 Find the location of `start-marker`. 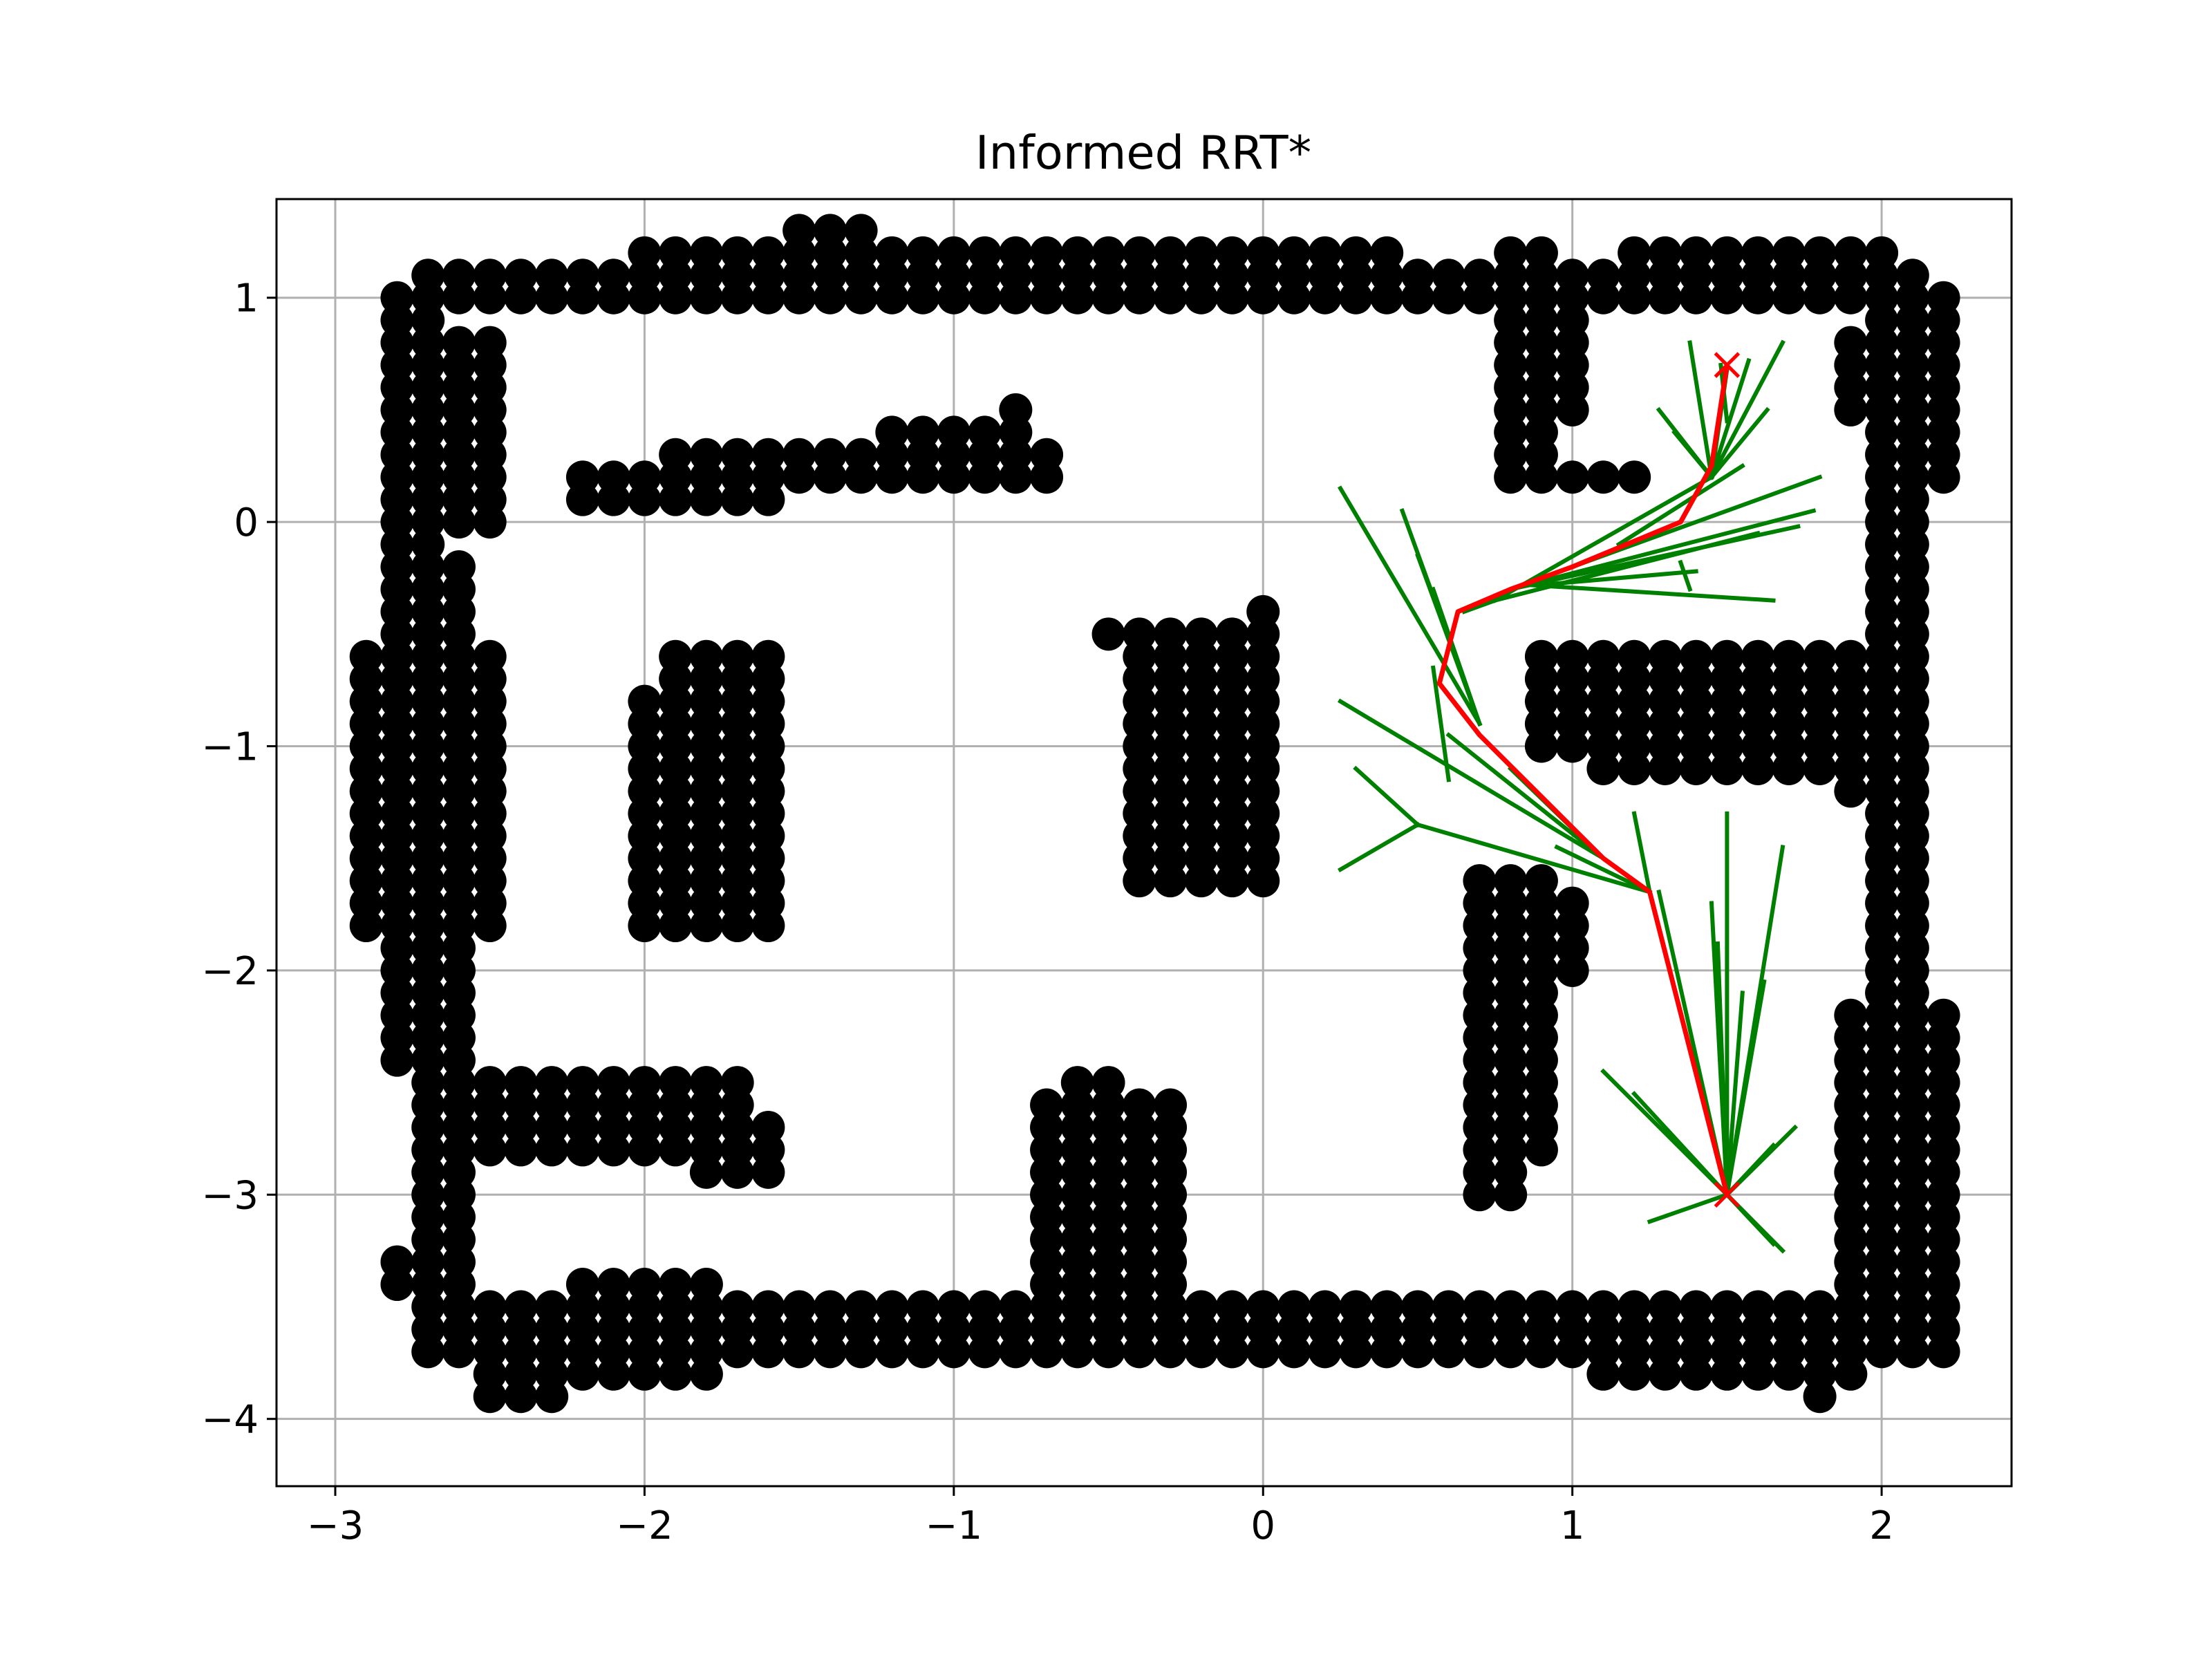

start-marker is located at coordinates (1727, 1194).